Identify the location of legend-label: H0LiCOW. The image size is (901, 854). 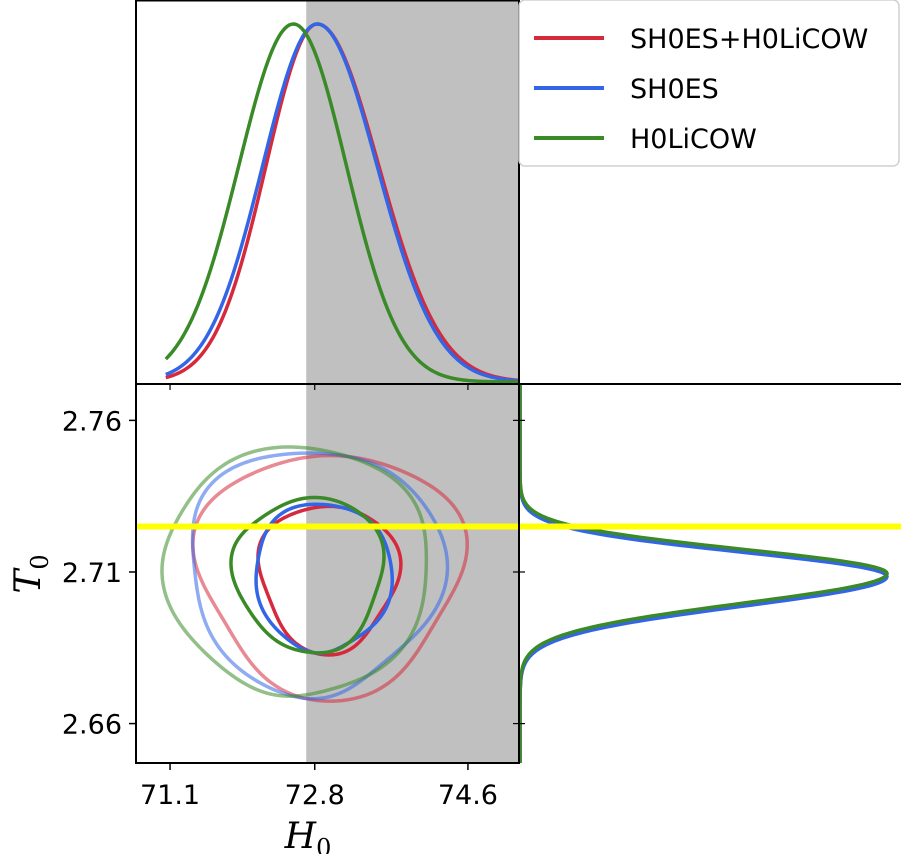
(693, 139).